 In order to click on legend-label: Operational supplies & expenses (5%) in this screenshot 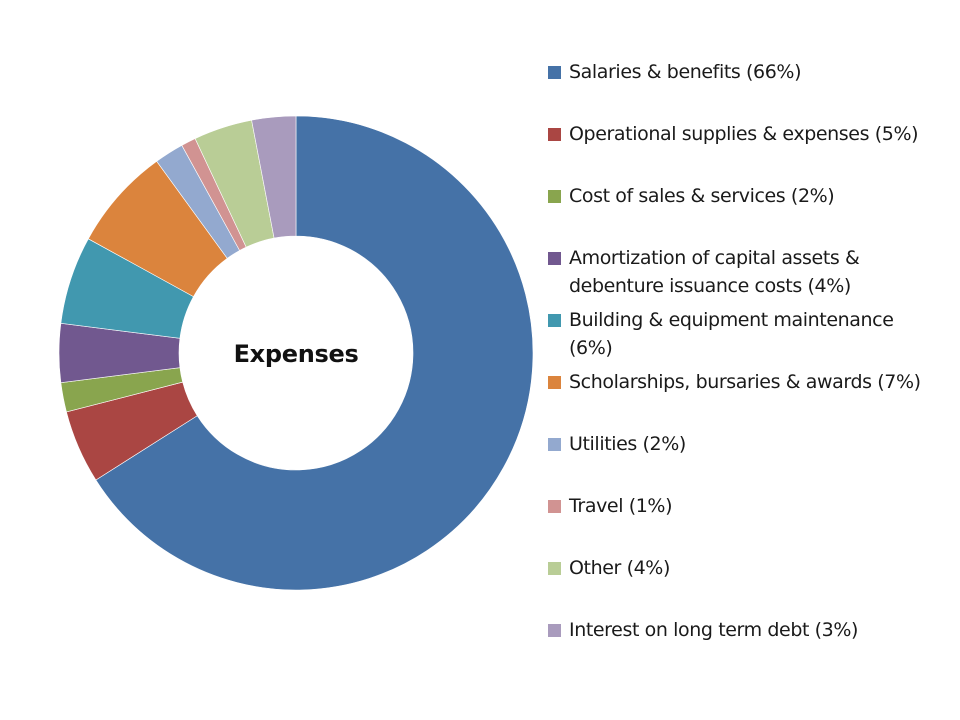, I will do `click(744, 134)`.